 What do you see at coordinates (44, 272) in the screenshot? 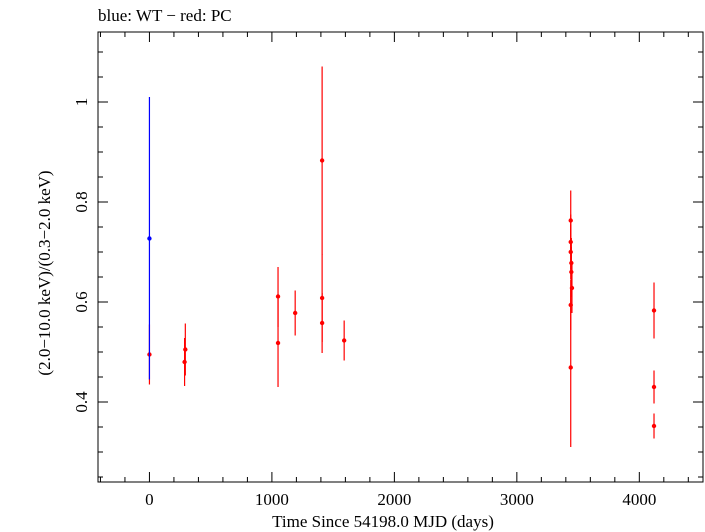
I see `y-axis-label: (2.0−10.0 keV)/(0.3−2.0 keV)` at bounding box center [44, 272].